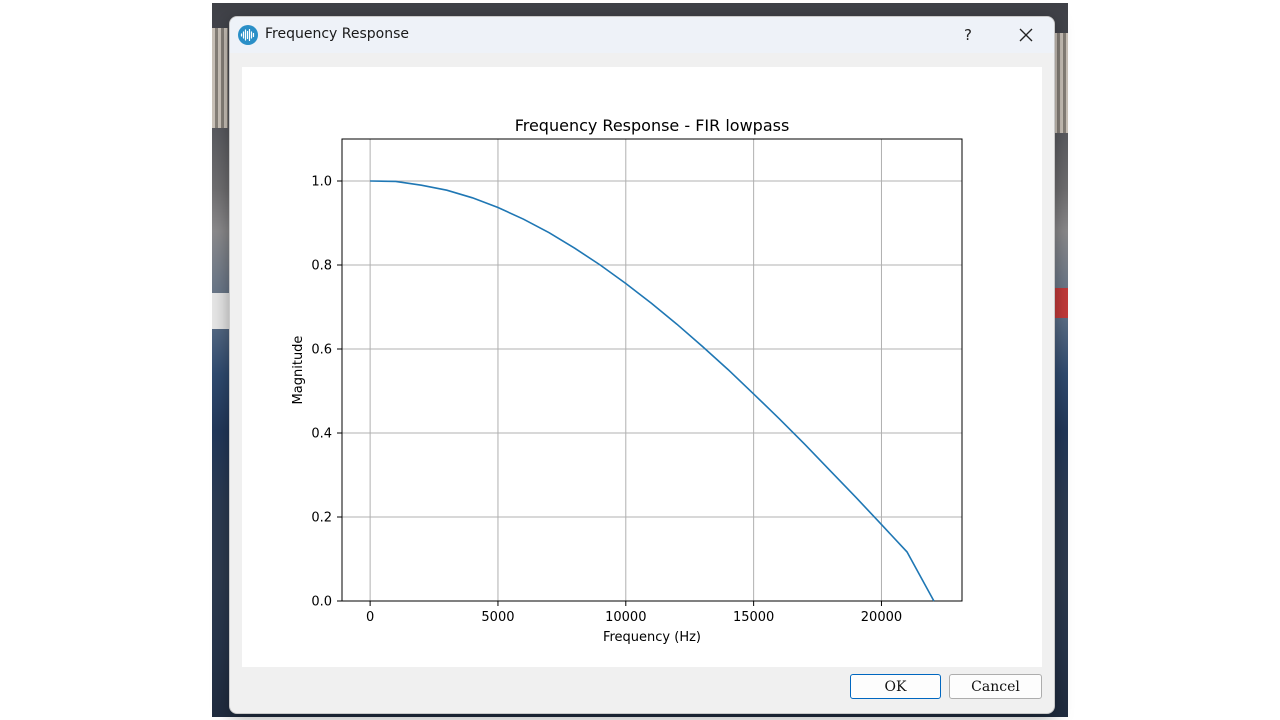 This screenshot has height=720, width=1280. Describe the element at coordinates (321, 266) in the screenshot. I see `y-tick-label: 0.8` at that location.